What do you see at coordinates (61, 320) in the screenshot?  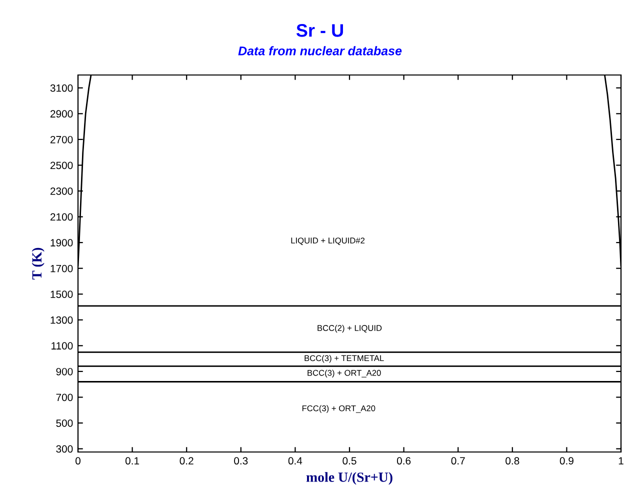 I see `y-tick-label: 1300` at bounding box center [61, 320].